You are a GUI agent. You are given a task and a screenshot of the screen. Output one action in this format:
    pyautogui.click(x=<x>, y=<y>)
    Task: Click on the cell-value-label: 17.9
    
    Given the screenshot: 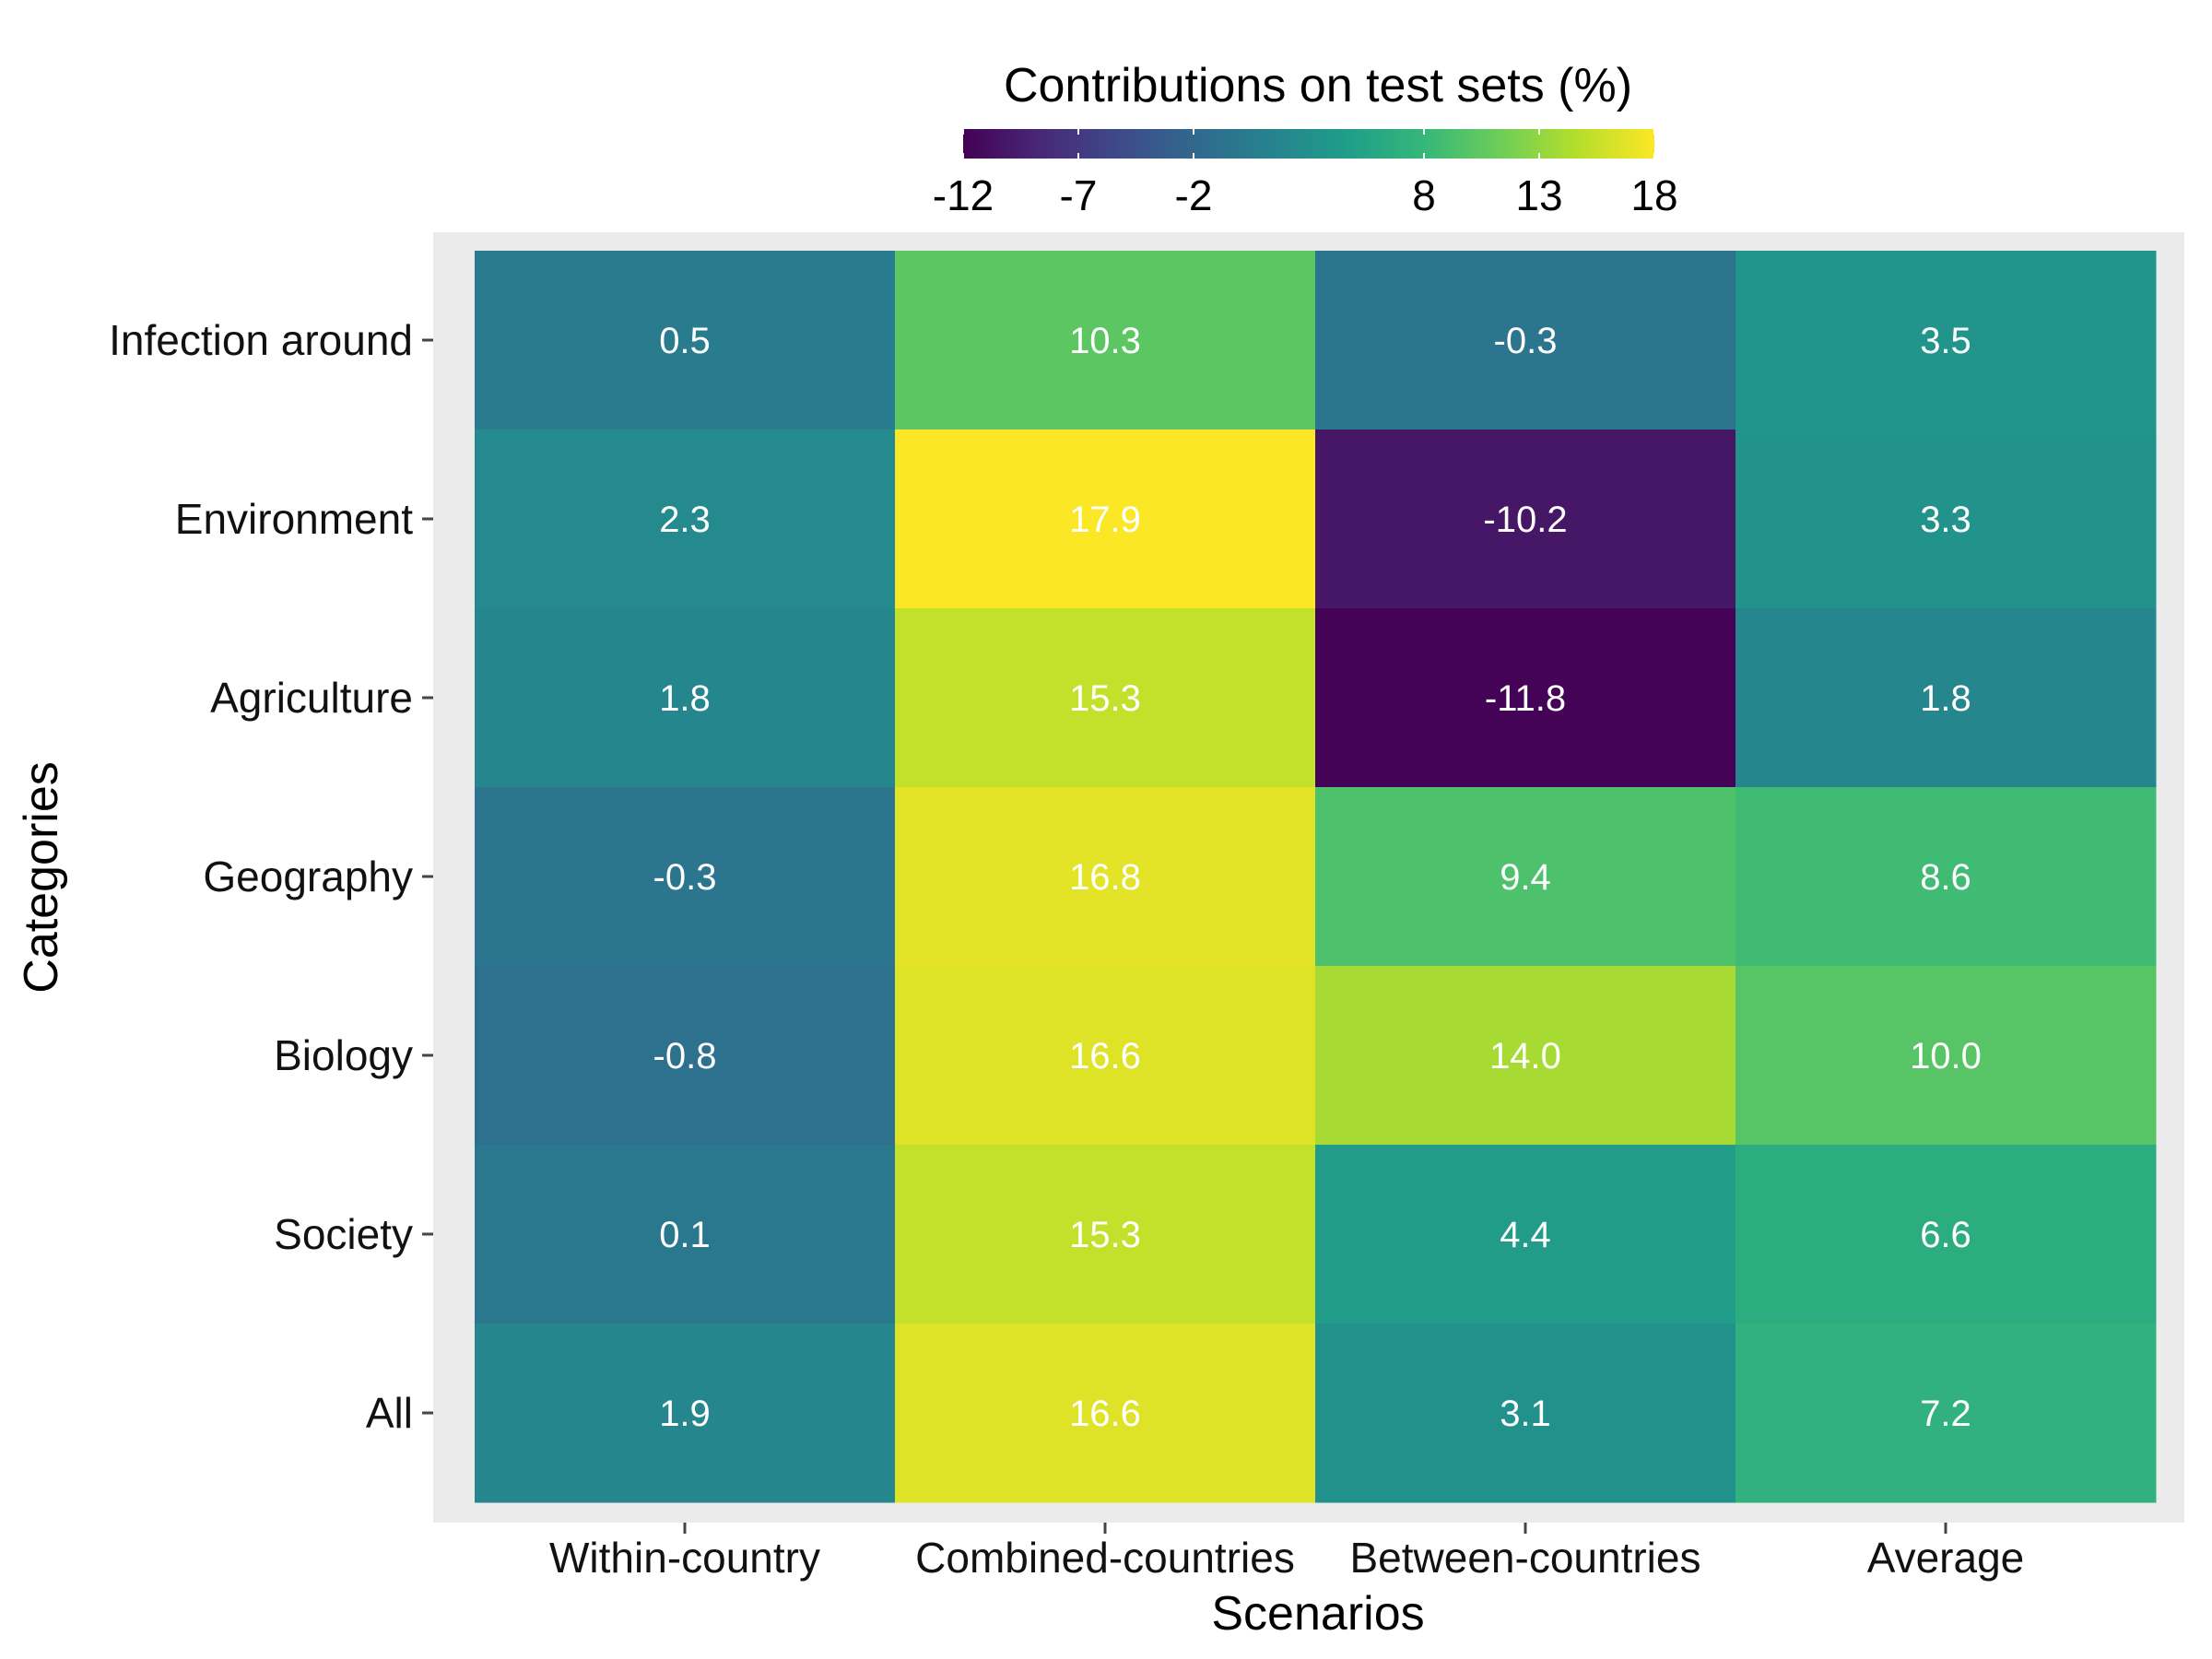 What is the action you would take?
    pyautogui.click(x=1105, y=520)
    